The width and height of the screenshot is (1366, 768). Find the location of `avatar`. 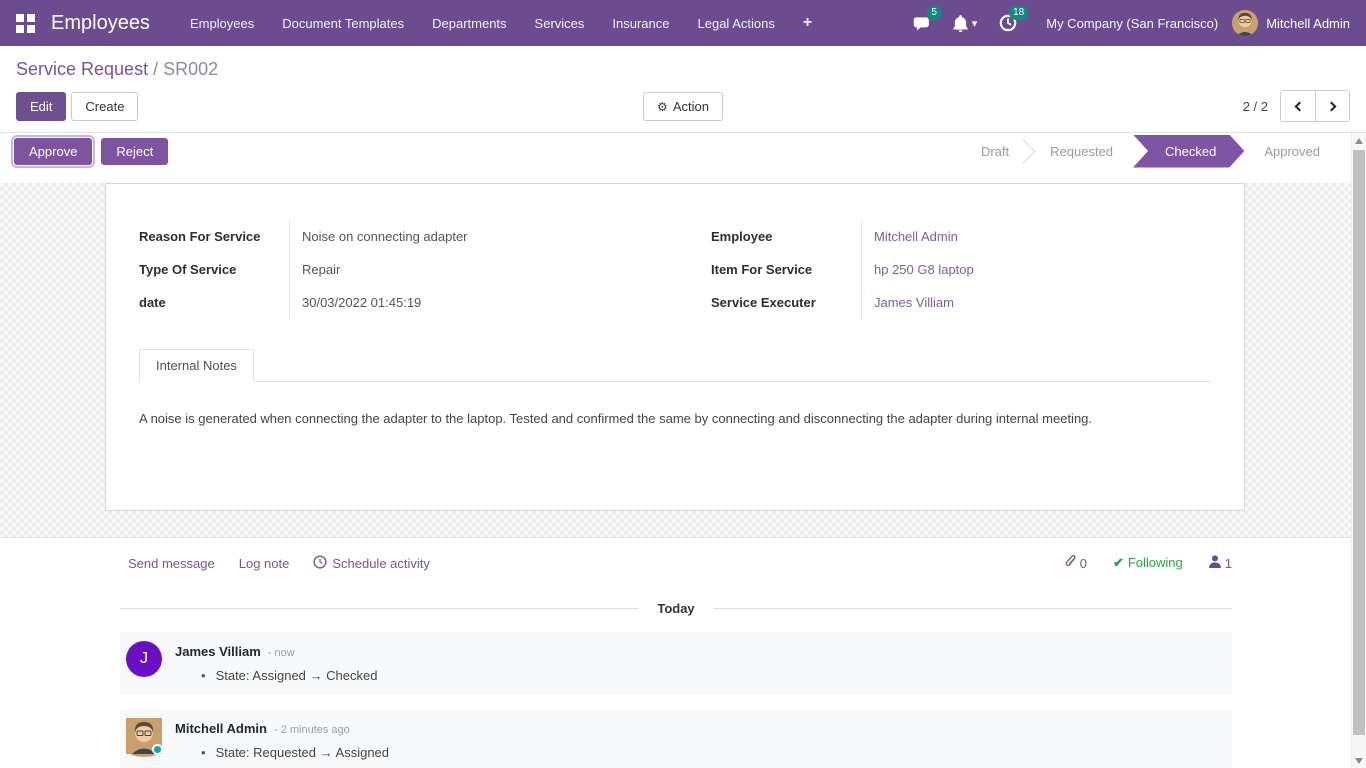

avatar is located at coordinates (144, 737).